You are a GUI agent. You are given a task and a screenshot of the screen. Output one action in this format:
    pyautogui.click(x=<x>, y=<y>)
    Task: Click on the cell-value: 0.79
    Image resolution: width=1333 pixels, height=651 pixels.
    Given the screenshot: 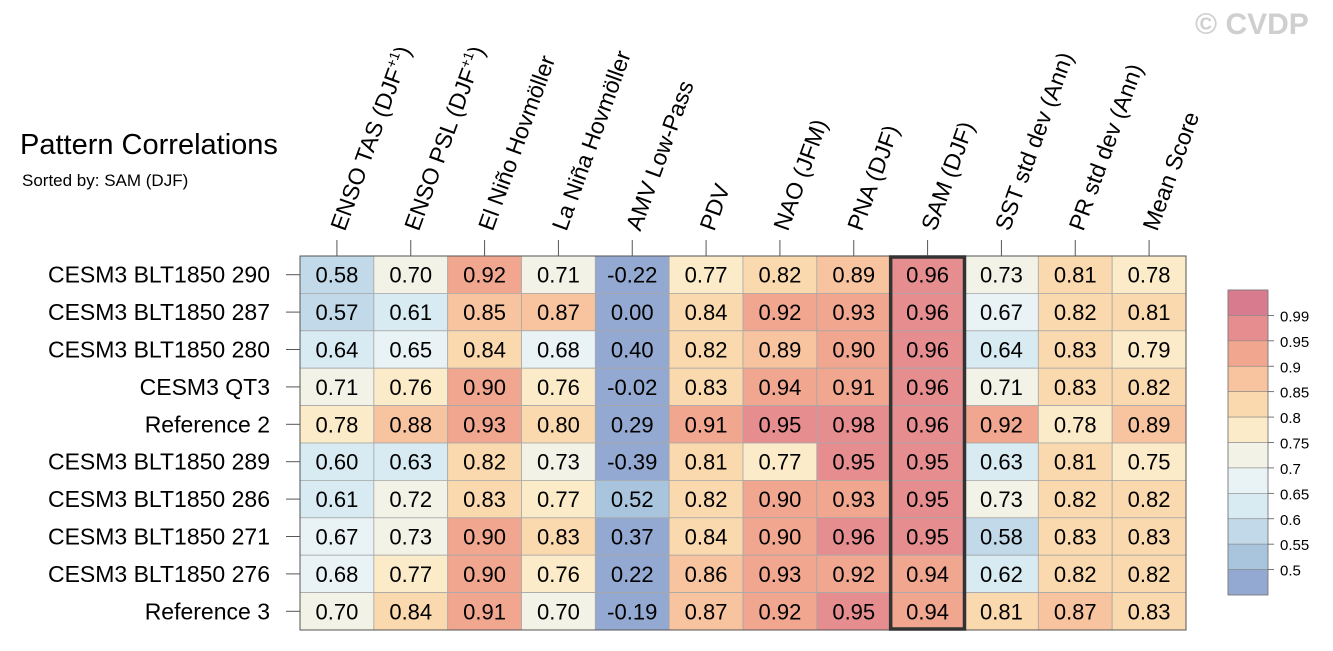 What is the action you would take?
    pyautogui.click(x=1149, y=350)
    